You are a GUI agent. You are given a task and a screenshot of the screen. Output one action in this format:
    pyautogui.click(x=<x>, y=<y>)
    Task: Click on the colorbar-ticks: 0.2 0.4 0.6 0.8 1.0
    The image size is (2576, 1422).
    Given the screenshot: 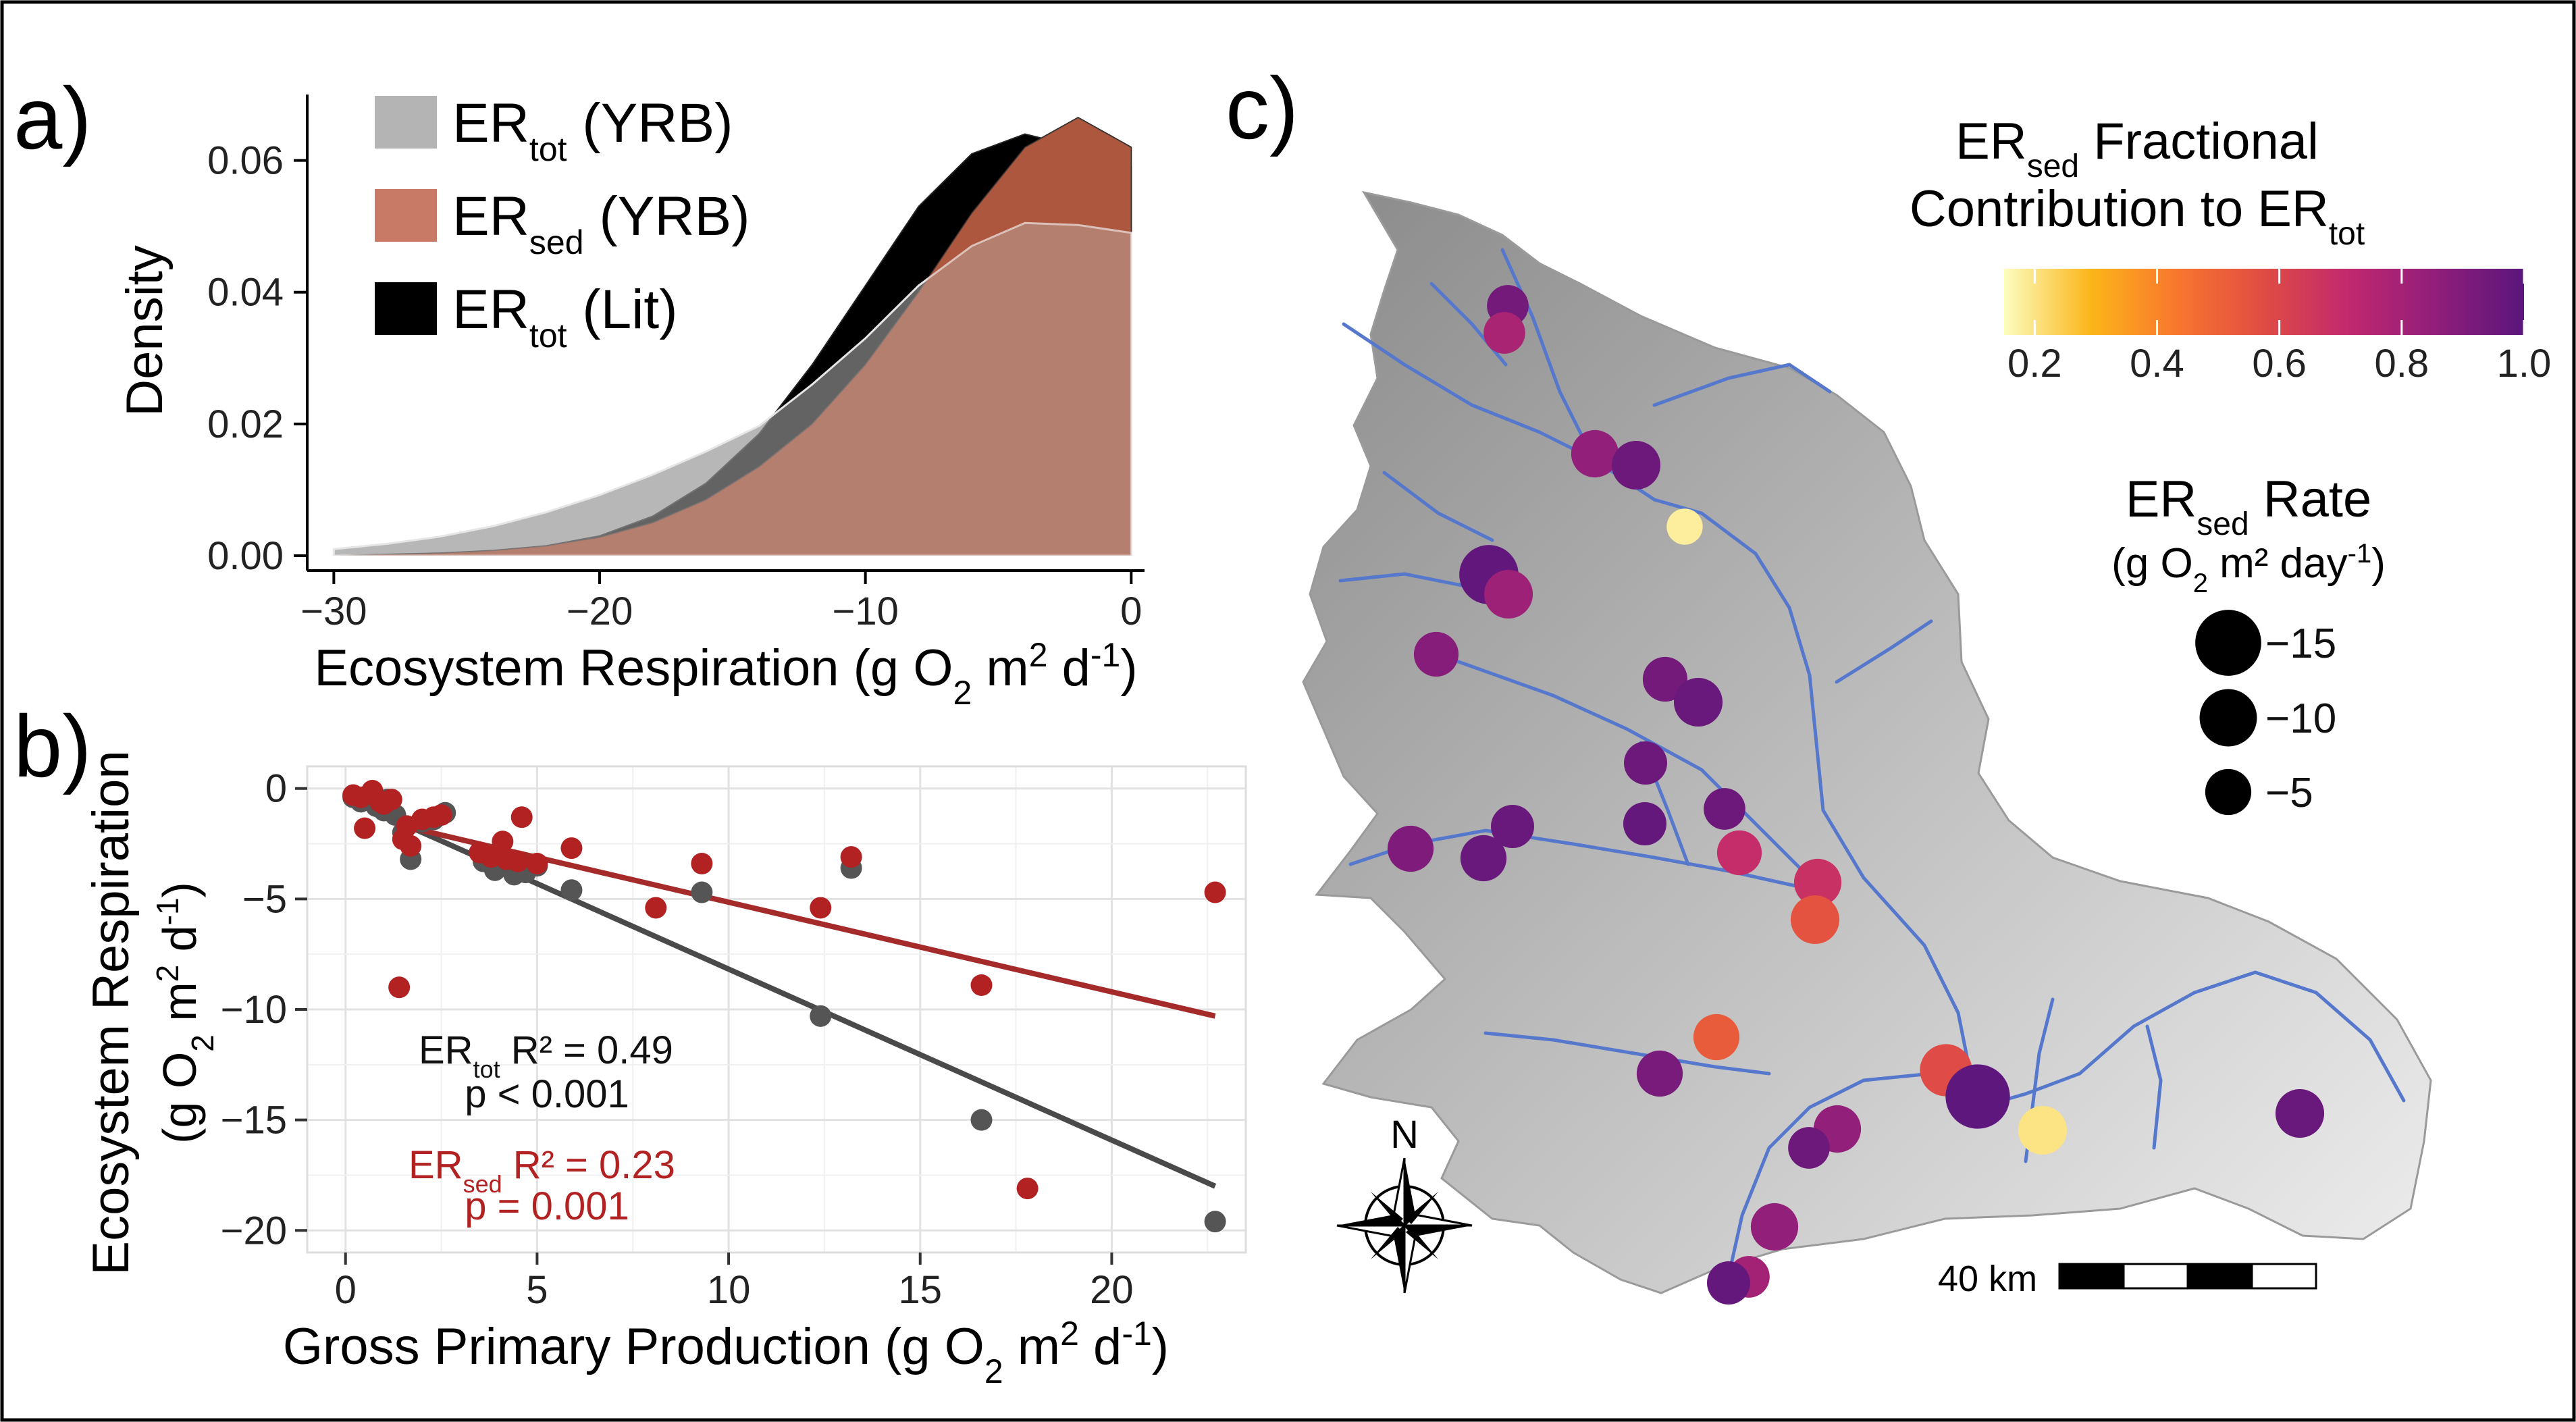 What is the action you would take?
    pyautogui.click(x=2279, y=327)
    